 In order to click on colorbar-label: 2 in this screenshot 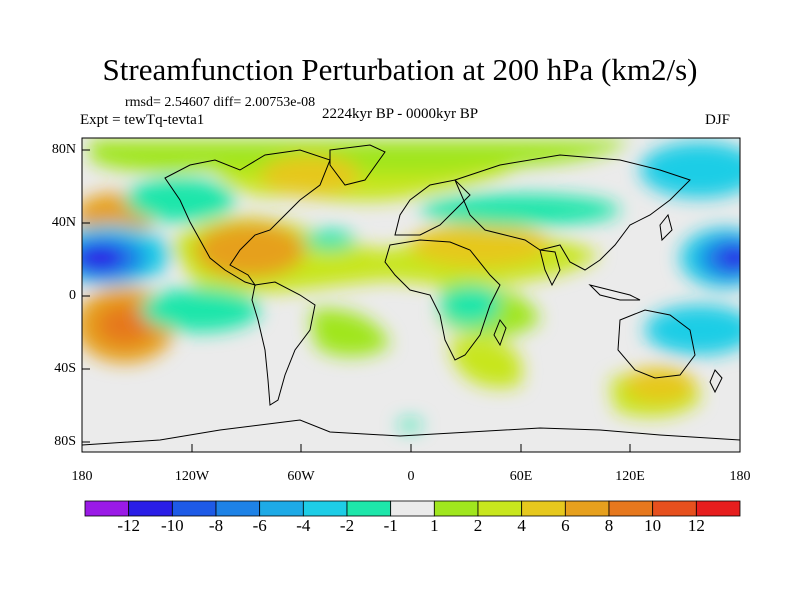, I will do `click(478, 525)`.